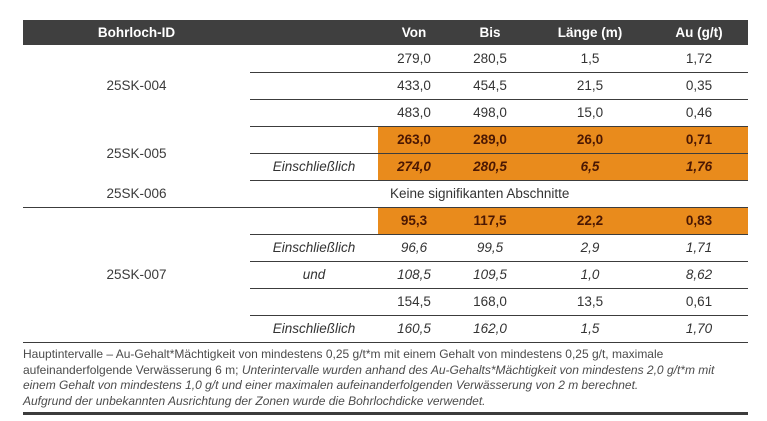 This screenshot has width=767, height=421. I want to click on cell-laenge-highlighted: 26,0, so click(590, 140).